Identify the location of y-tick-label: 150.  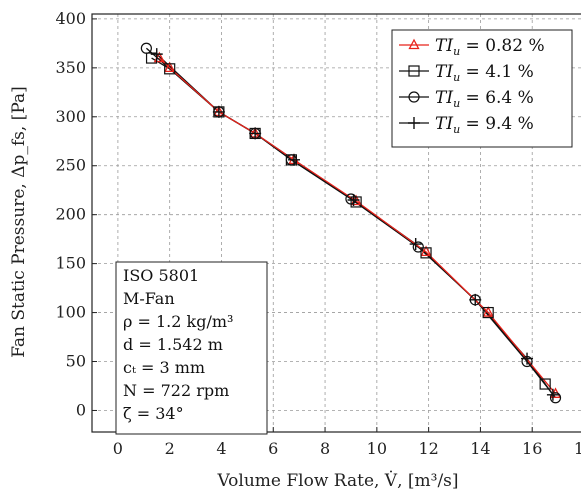
(70, 263).